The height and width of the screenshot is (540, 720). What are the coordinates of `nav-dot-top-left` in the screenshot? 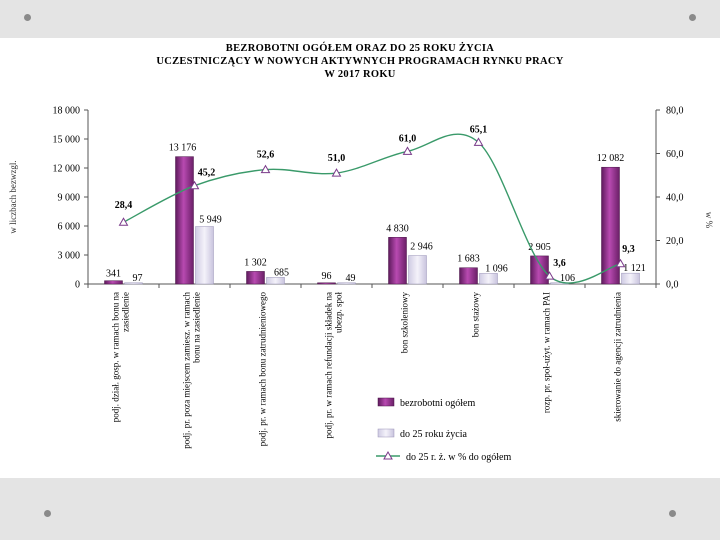 It's located at (27, 17).